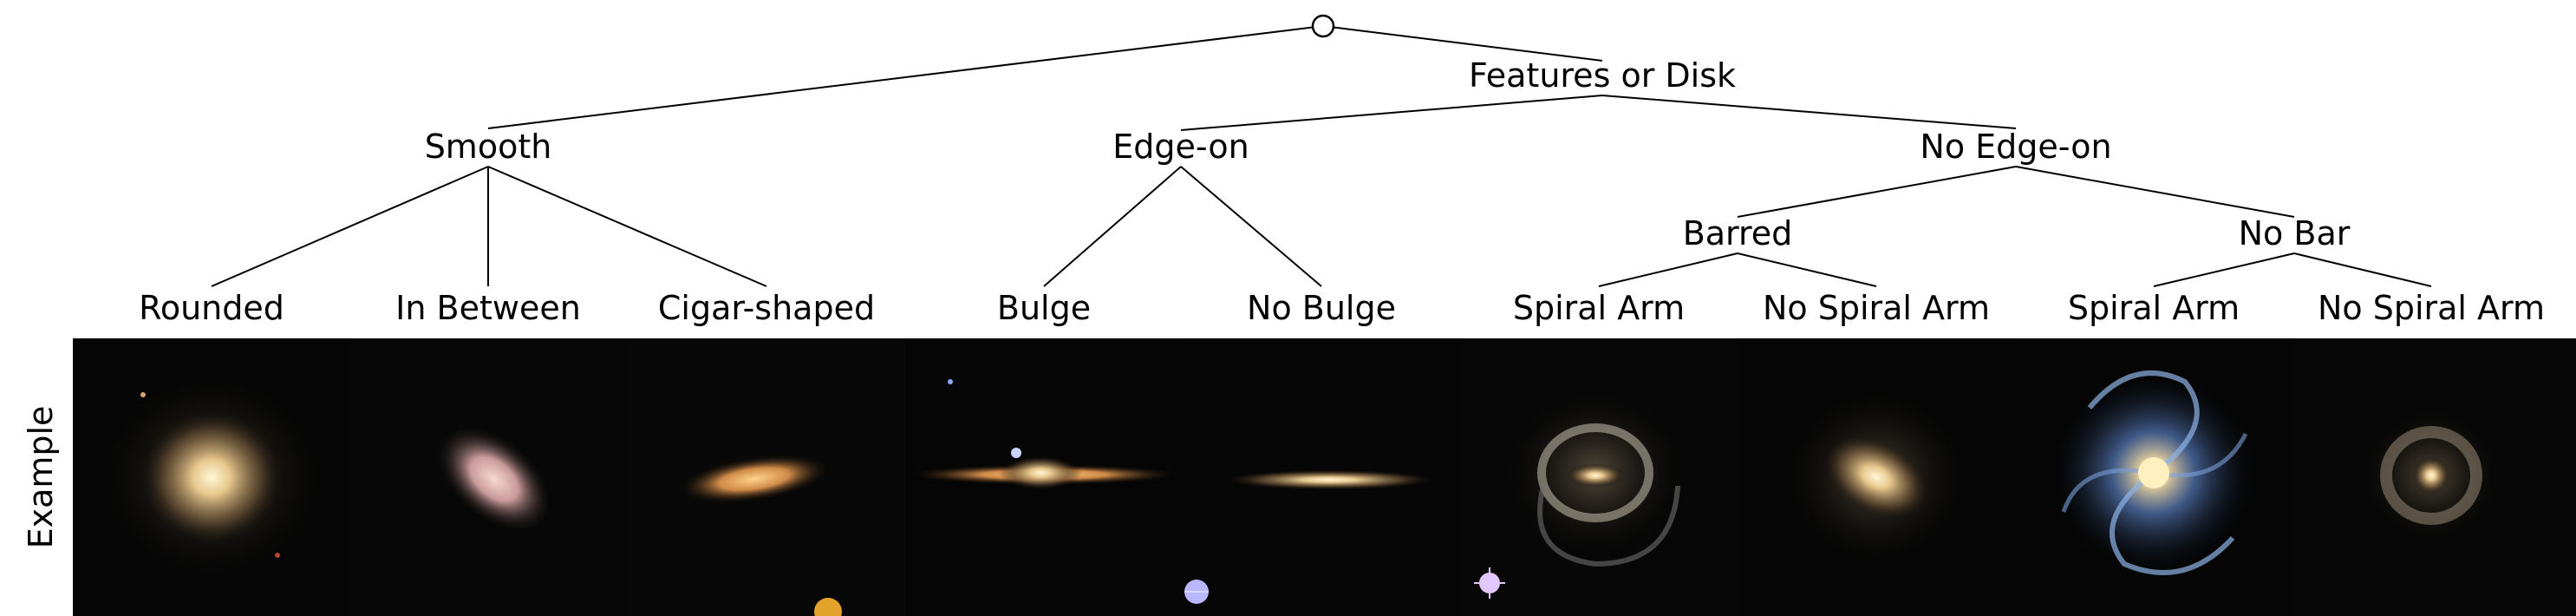 The width and height of the screenshot is (2576, 616). Describe the element at coordinates (1877, 308) in the screenshot. I see `node-label-barred-nospiral: No Spiral Arm` at that location.